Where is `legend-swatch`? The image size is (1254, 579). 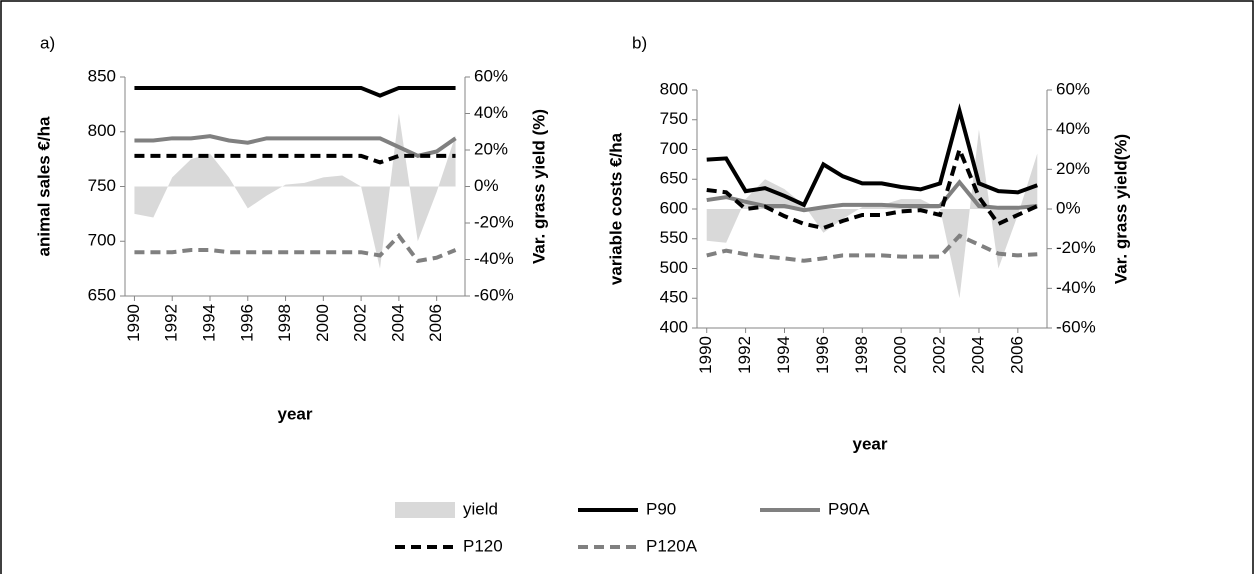 legend-swatch is located at coordinates (425, 510).